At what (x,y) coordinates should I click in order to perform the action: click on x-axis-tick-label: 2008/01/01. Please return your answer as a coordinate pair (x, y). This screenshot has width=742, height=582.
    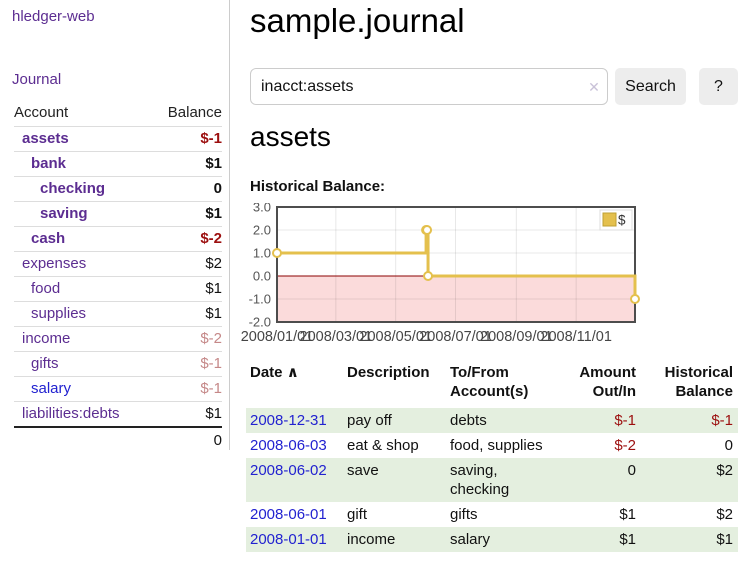
    Looking at the image, I should click on (277, 337).